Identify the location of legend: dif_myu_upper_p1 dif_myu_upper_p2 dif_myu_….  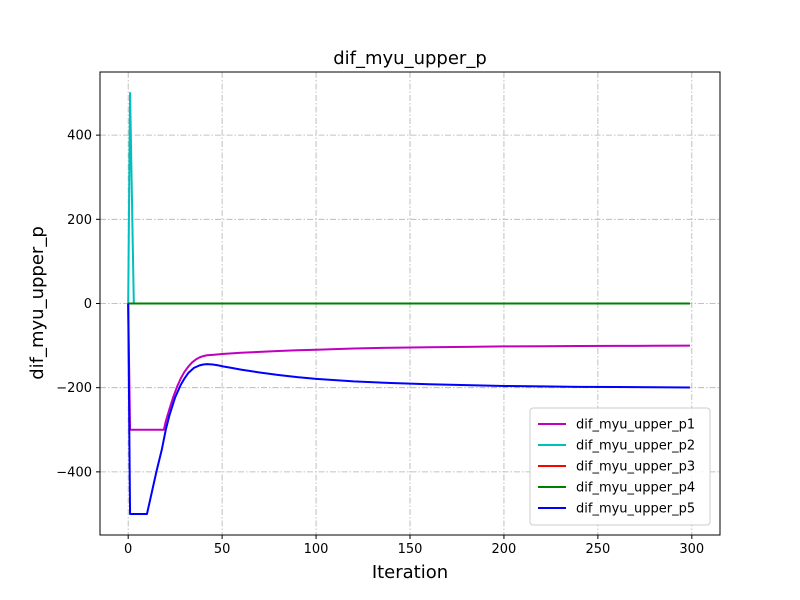
(620, 466).